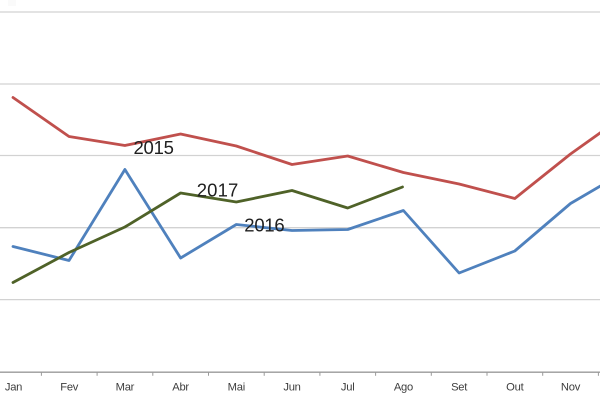 The image size is (600, 400). I want to click on svg-text: Ago, so click(403, 387).